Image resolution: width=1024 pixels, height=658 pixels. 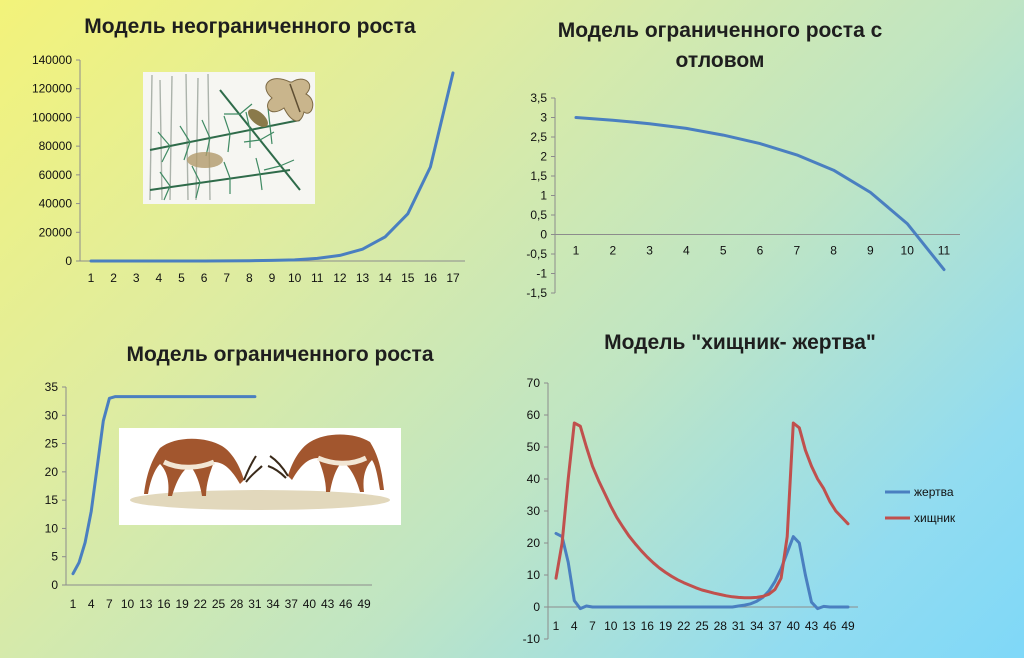 I want to click on x-tick-label: 28, so click(x=721, y=626).